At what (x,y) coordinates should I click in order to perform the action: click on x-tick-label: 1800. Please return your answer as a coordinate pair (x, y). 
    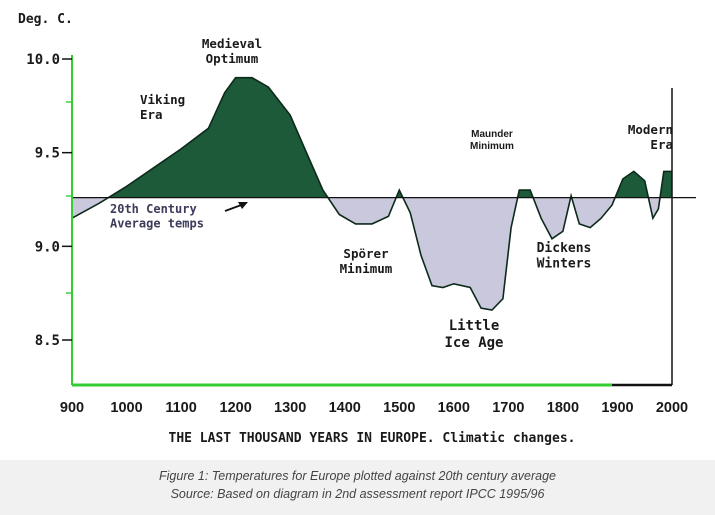
    Looking at the image, I should click on (563, 408).